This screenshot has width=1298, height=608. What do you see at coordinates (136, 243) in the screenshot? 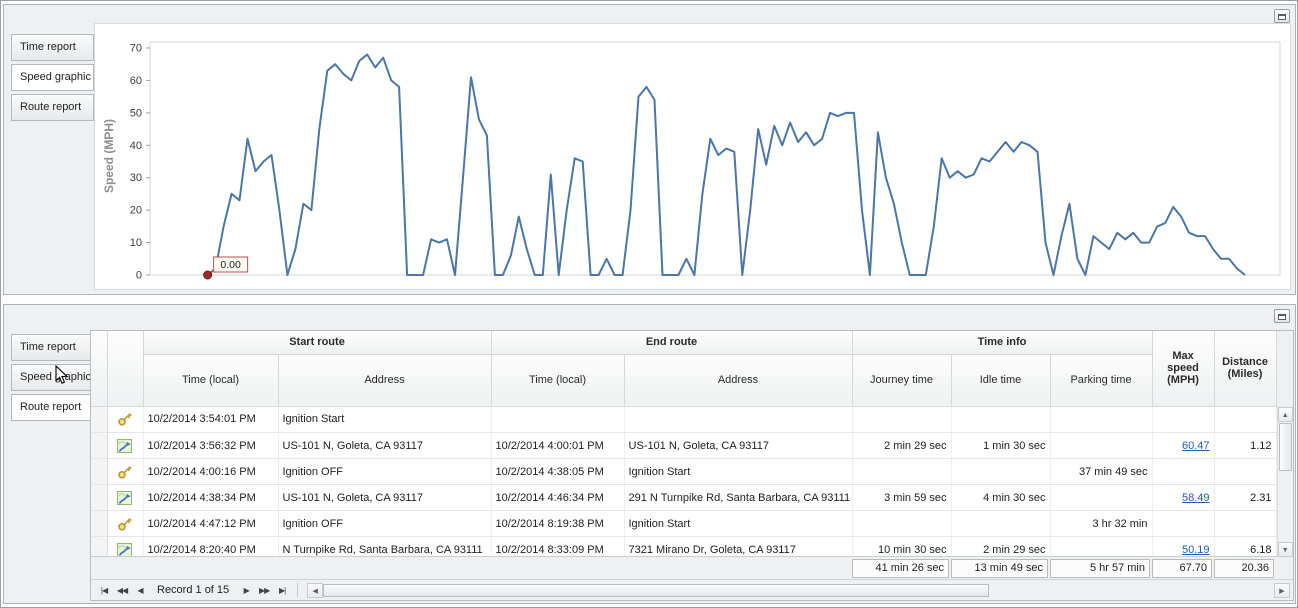
I see `svg-text: 10` at bounding box center [136, 243].